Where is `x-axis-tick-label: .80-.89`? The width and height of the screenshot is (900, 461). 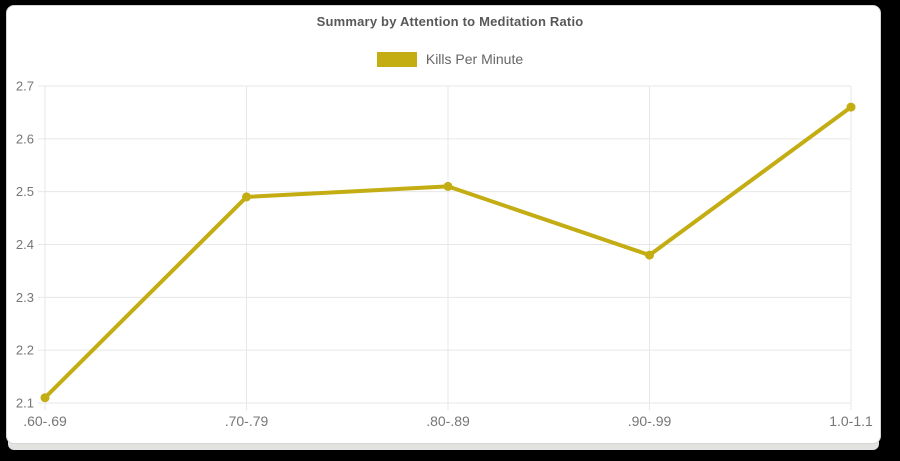
x-axis-tick-label: .80-.89 is located at coordinates (448, 421).